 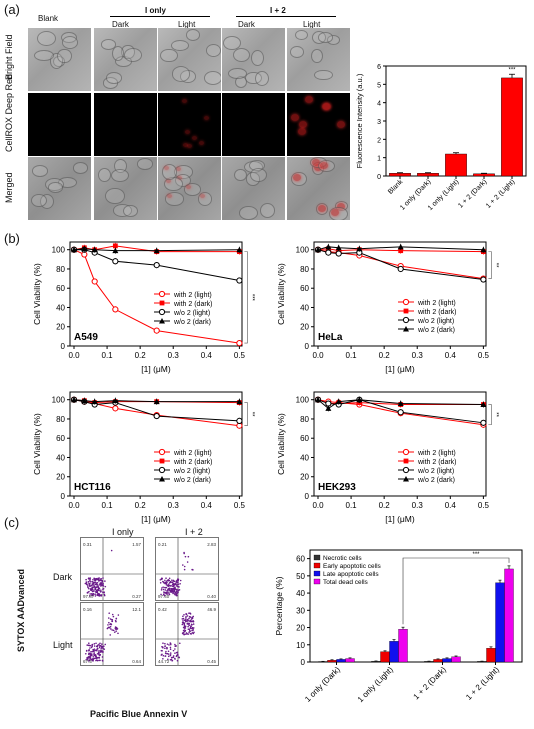 I want to click on col-label-dark: Dark, so click(x=120, y=24).